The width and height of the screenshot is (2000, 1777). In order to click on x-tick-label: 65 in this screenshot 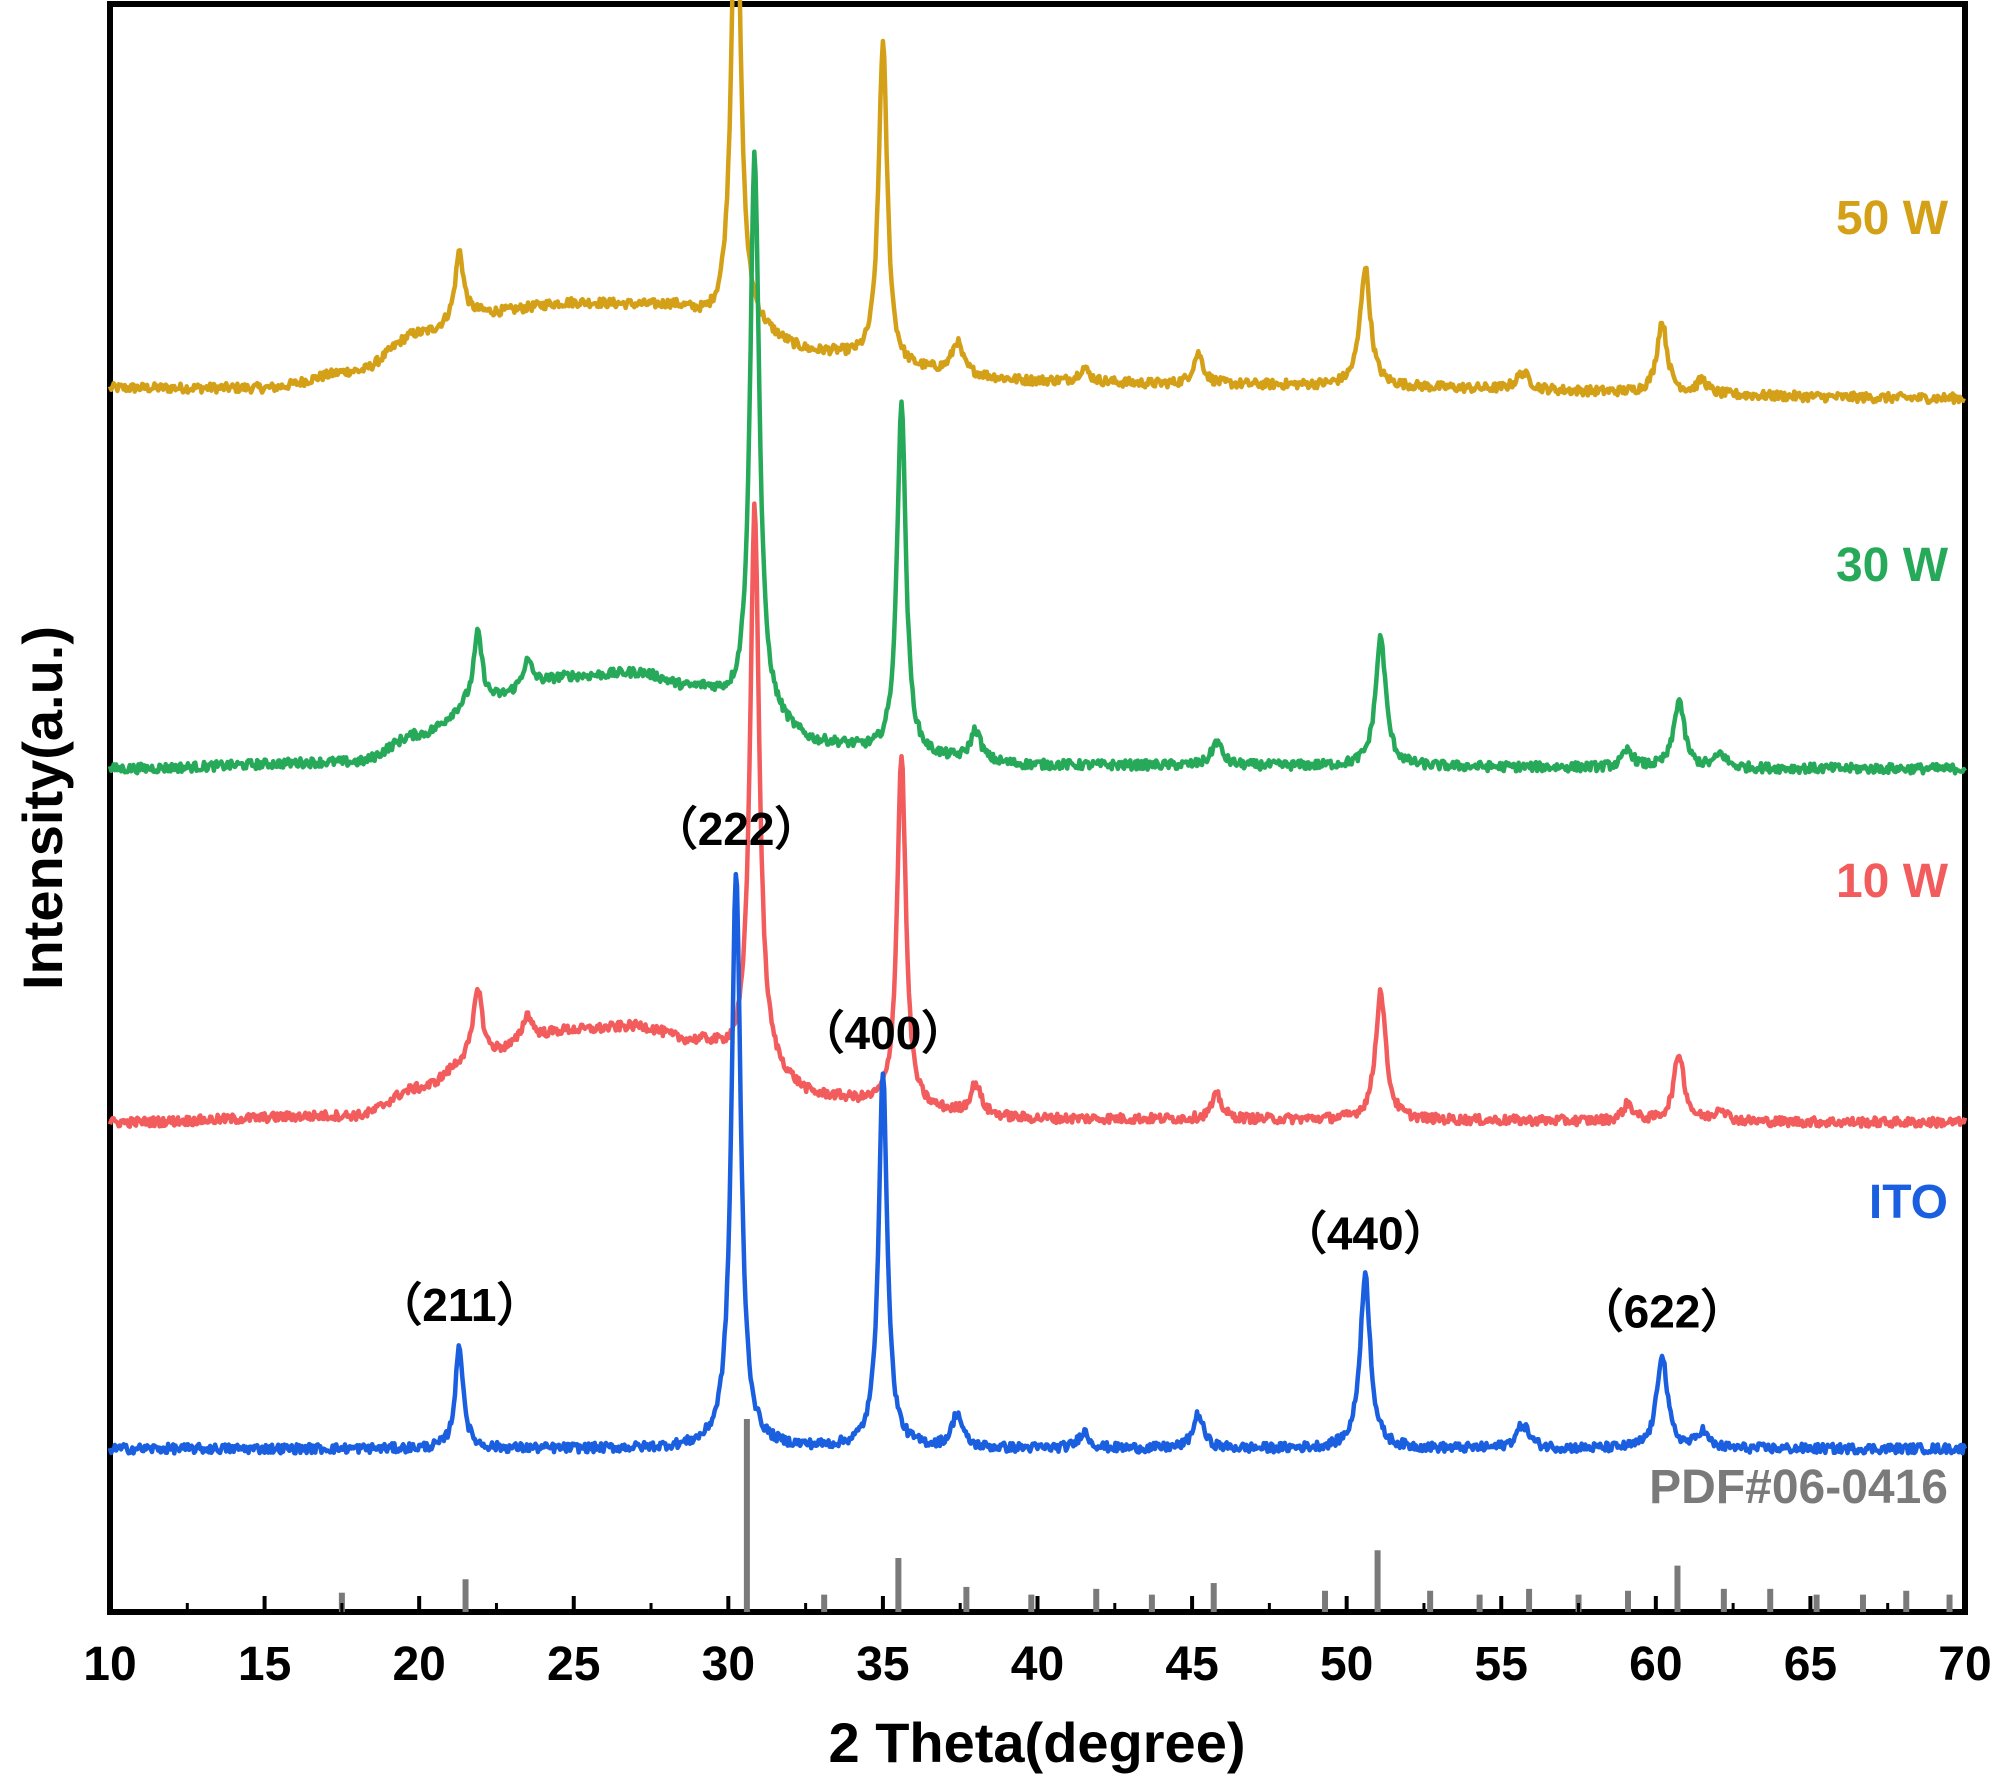, I will do `click(1810, 1664)`.